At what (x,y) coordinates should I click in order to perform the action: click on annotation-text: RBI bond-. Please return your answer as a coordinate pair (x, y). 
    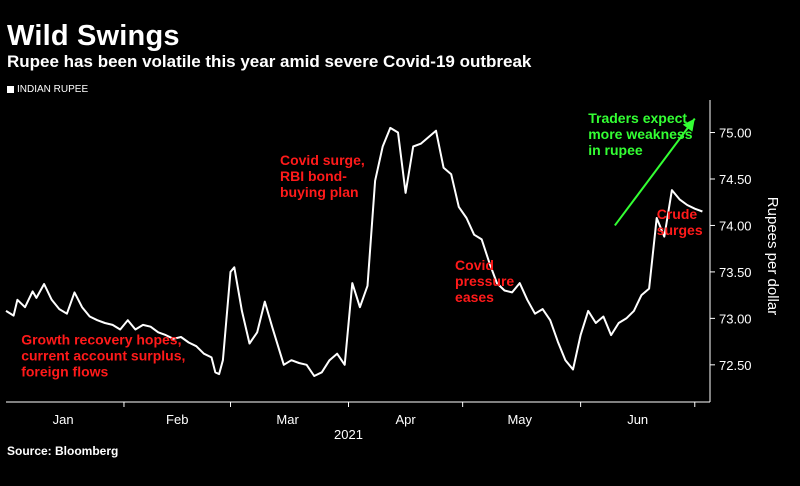
    Looking at the image, I should click on (313, 176).